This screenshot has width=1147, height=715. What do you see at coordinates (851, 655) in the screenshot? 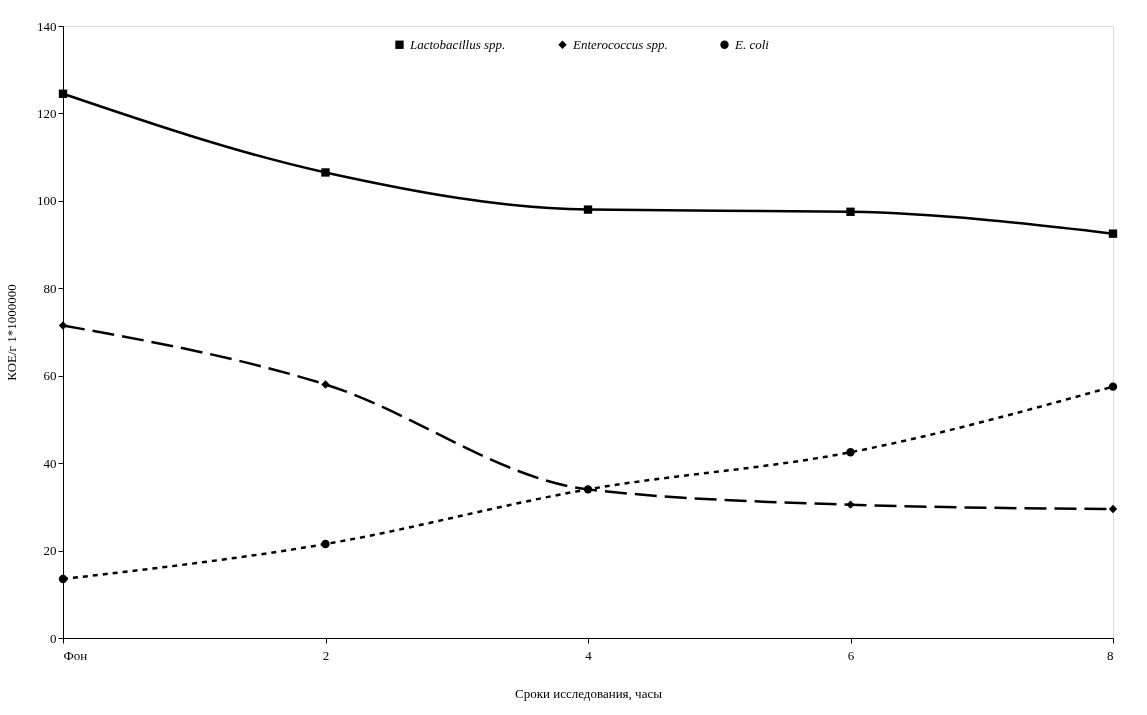
I see `x-tick-label: 6` at bounding box center [851, 655].